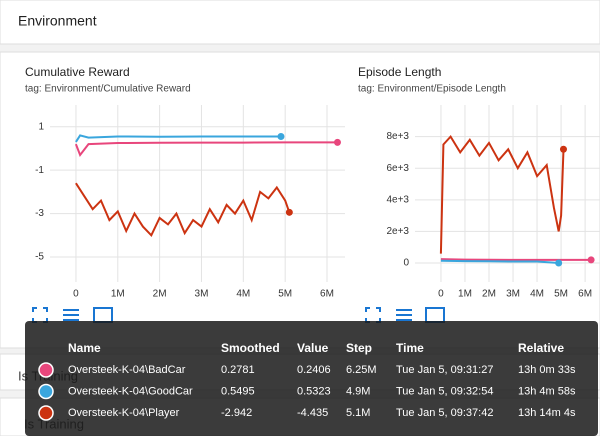 This screenshot has width=600, height=436. Describe the element at coordinates (108, 89) in the screenshot. I see `chart-subtitle: tag: Environment/Cumulative Reward` at that location.